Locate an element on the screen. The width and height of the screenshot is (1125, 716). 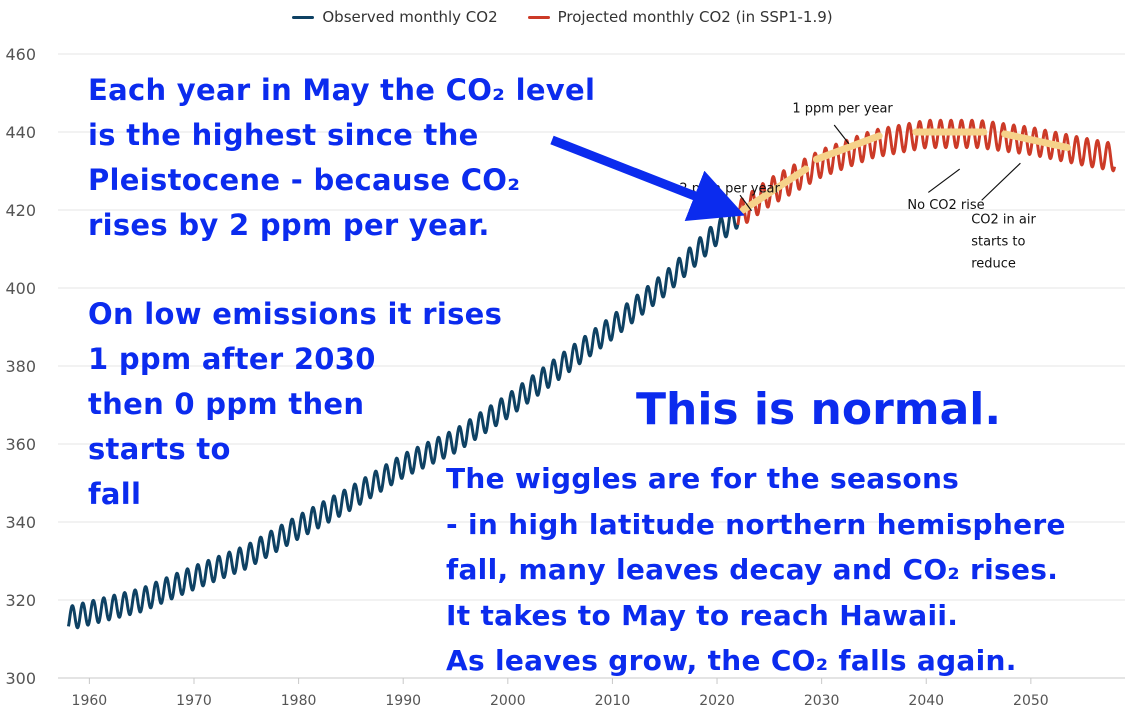
series-projected-line is located at coordinates (926, 172).